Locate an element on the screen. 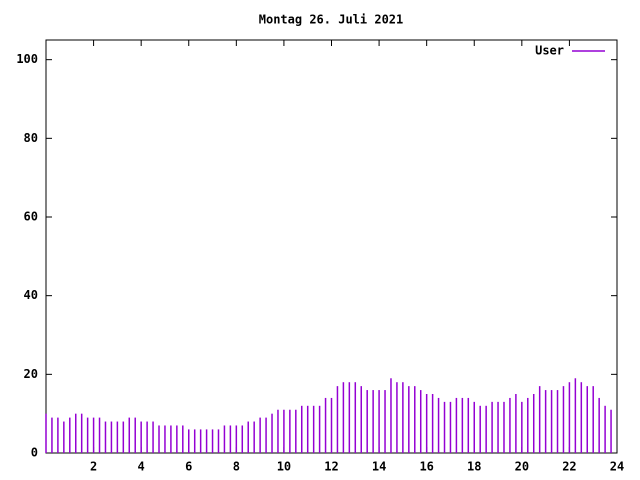 This screenshot has height=480, width=640. x-tick-label: 14 is located at coordinates (379, 467).